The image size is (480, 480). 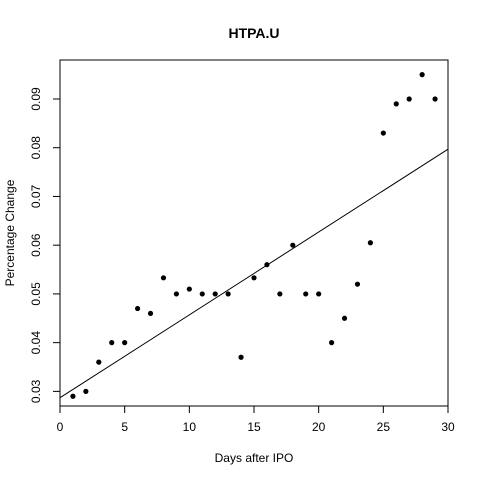 What do you see at coordinates (36, 99) in the screenshot?
I see `y-tick-label: 0.09` at bounding box center [36, 99].